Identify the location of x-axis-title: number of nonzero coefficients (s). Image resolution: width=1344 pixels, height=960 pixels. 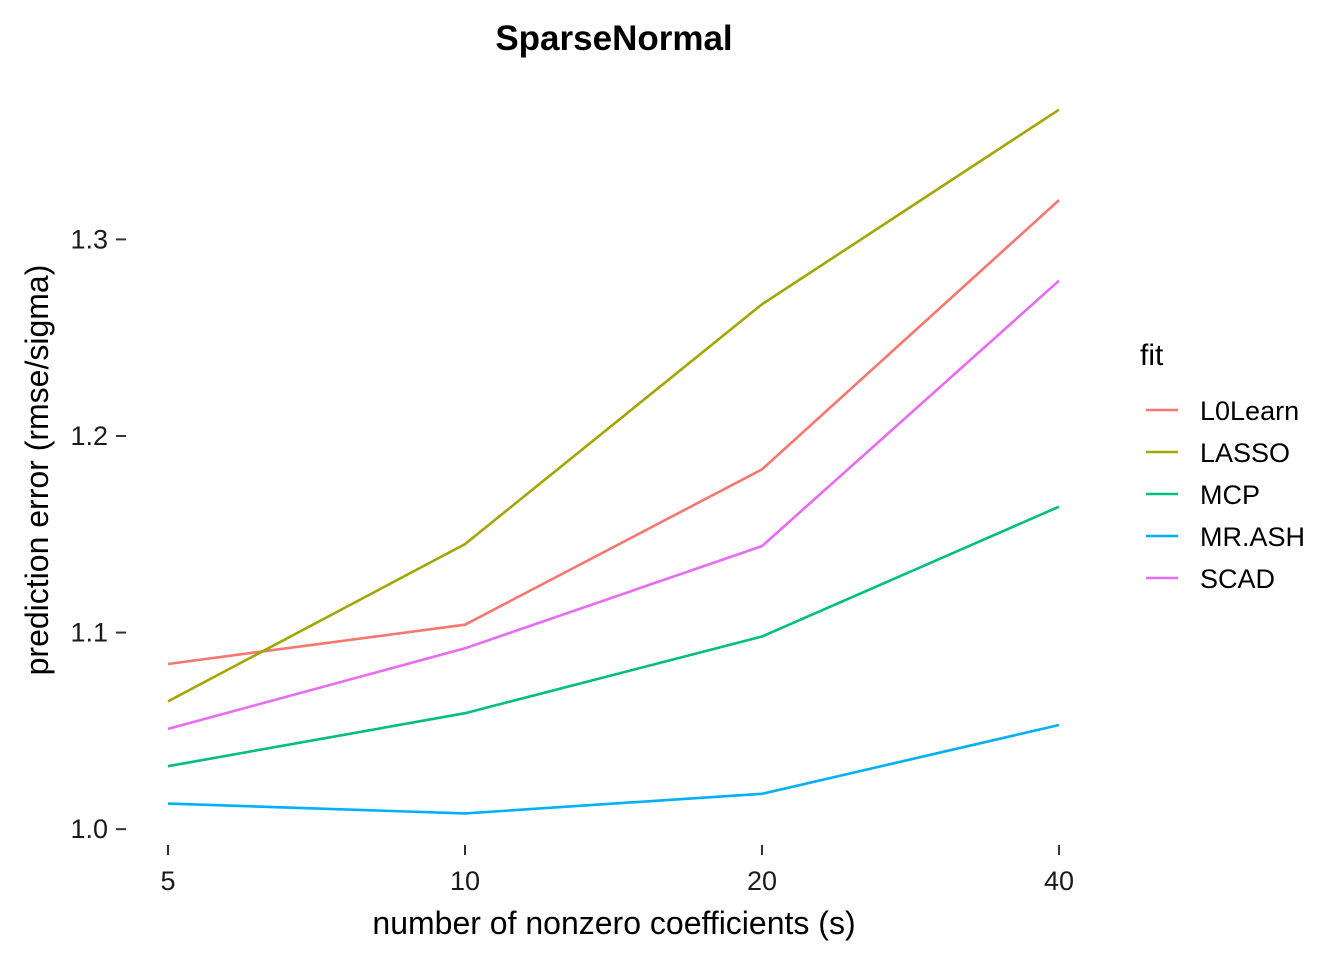
(613, 923).